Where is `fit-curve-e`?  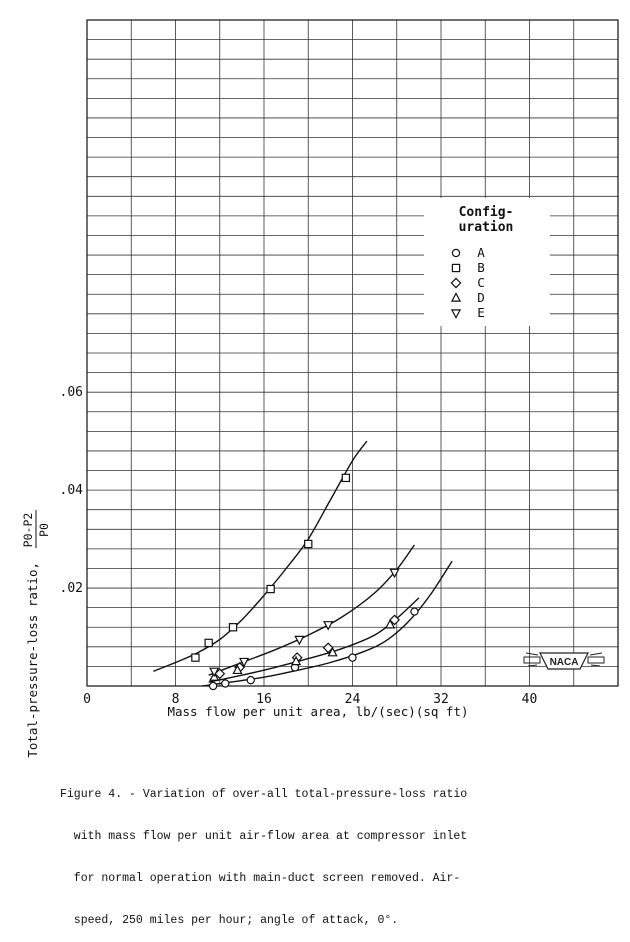
fit-curve-e is located at coordinates (311, 610).